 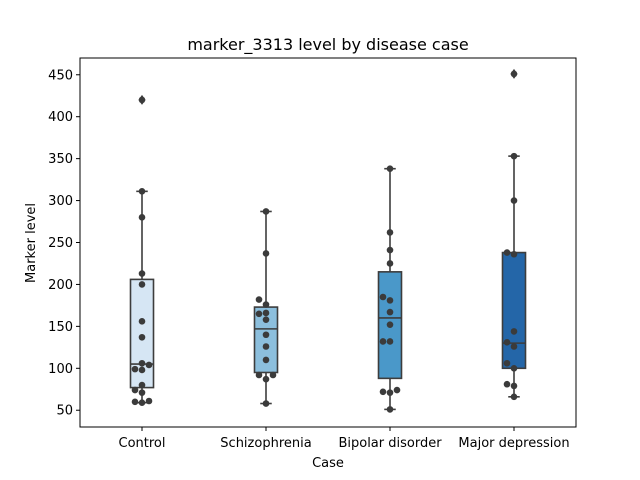 What do you see at coordinates (64, 411) in the screenshot?
I see `y-tick-label: 50` at bounding box center [64, 411].